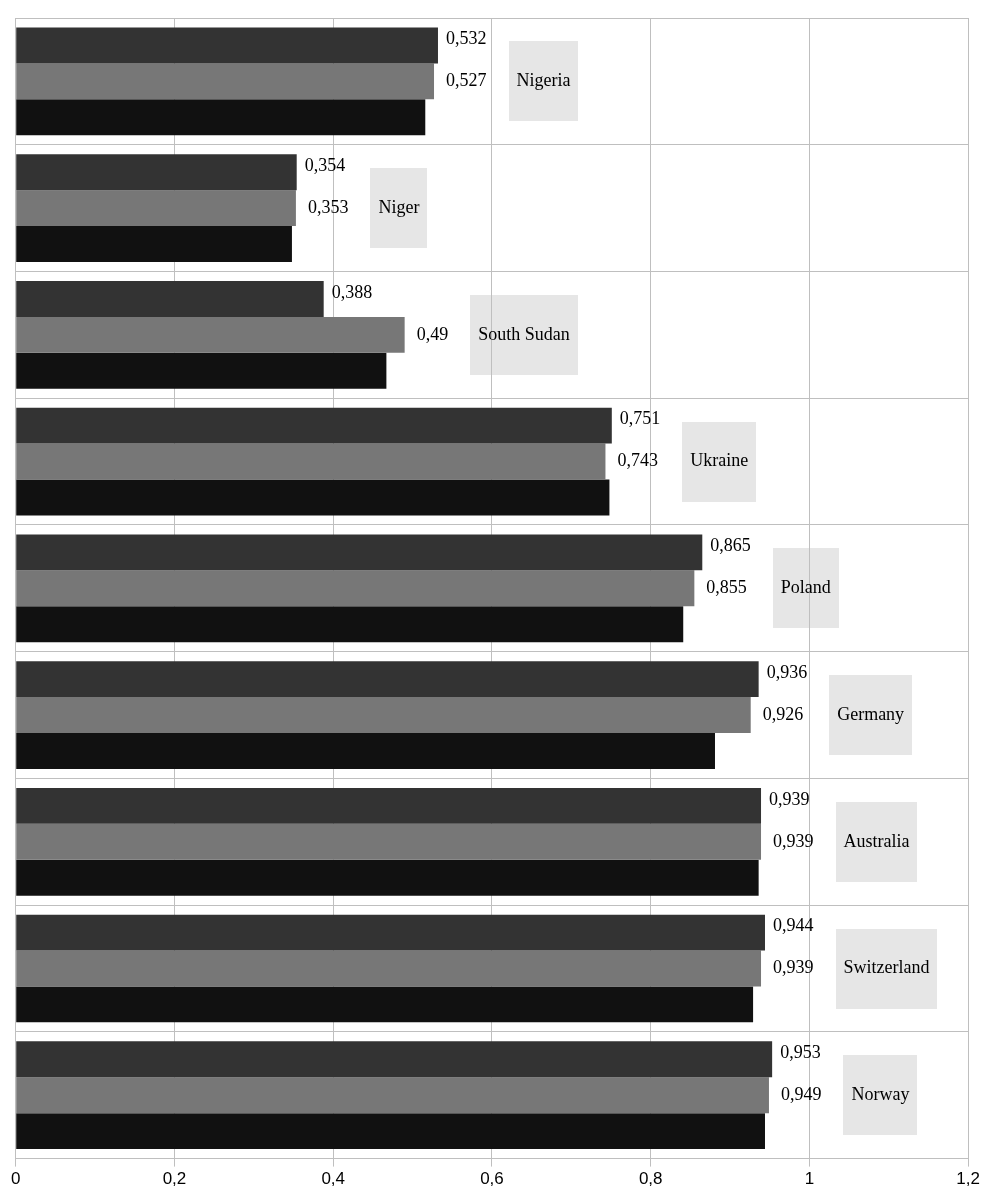 The image size is (991, 1201). I want to click on data-label: 0,953, so click(800, 1052).